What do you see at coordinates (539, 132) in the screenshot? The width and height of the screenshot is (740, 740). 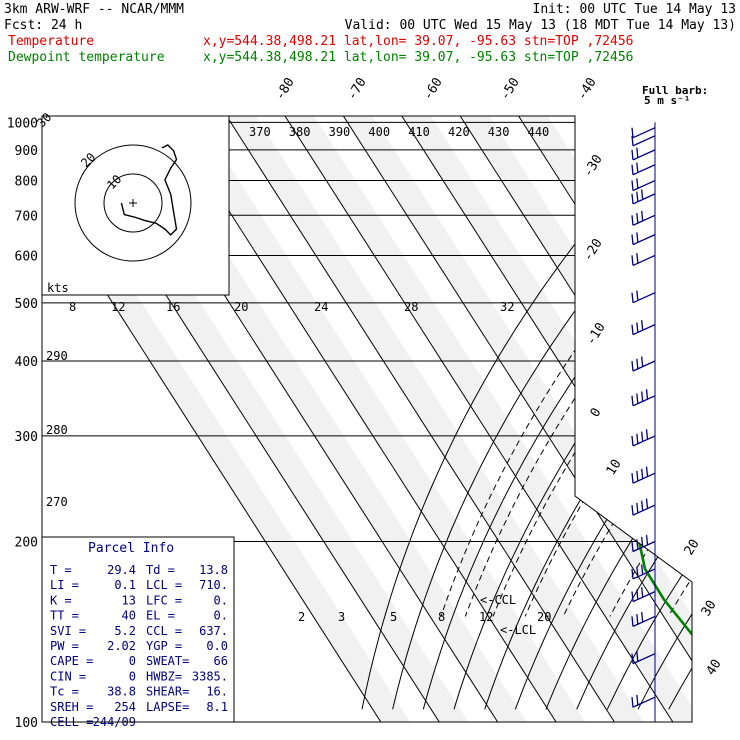 I see `theta-label: 440` at bounding box center [539, 132].